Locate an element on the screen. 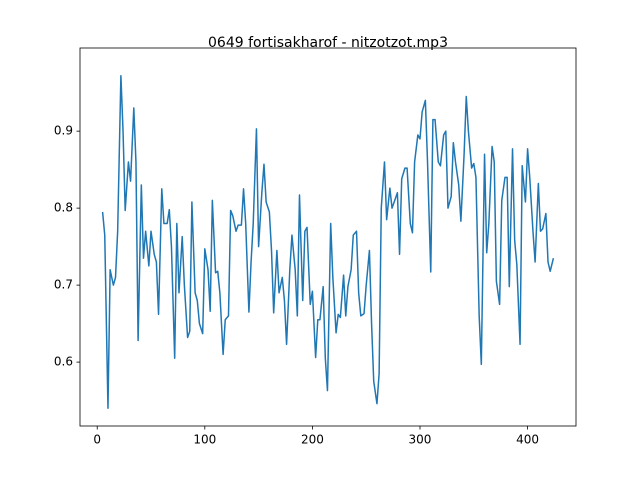 Image resolution: width=640 pixels, height=480 pixels. x-tick-label: 400 is located at coordinates (527, 440).